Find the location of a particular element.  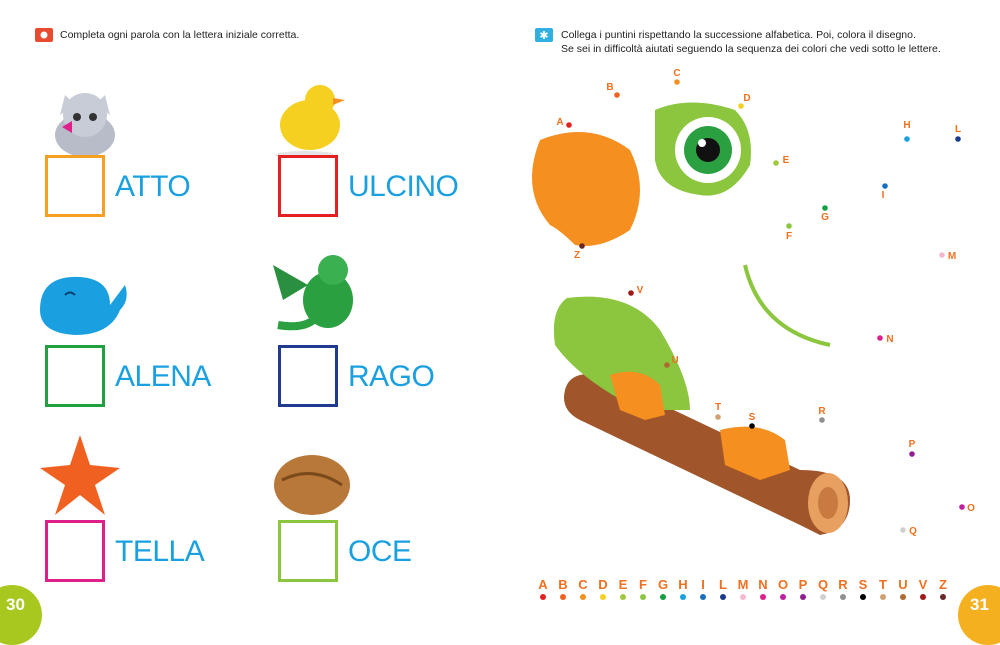

legend-letter: R is located at coordinates (843, 584).